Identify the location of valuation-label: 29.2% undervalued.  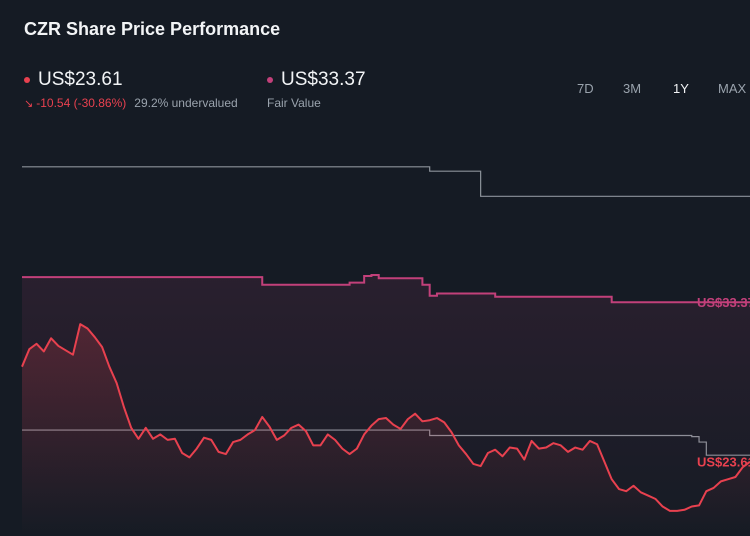
(186, 103).